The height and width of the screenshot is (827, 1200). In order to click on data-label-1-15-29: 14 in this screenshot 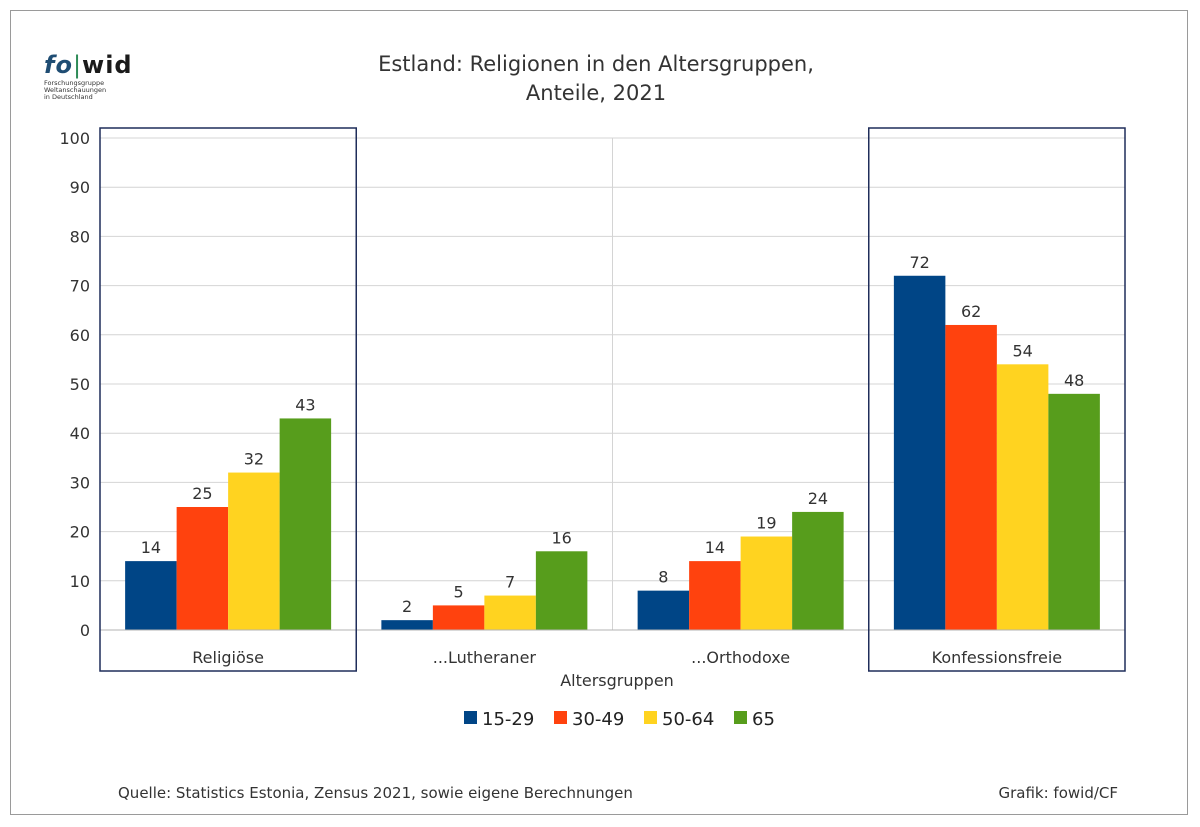, I will do `click(151, 547)`.